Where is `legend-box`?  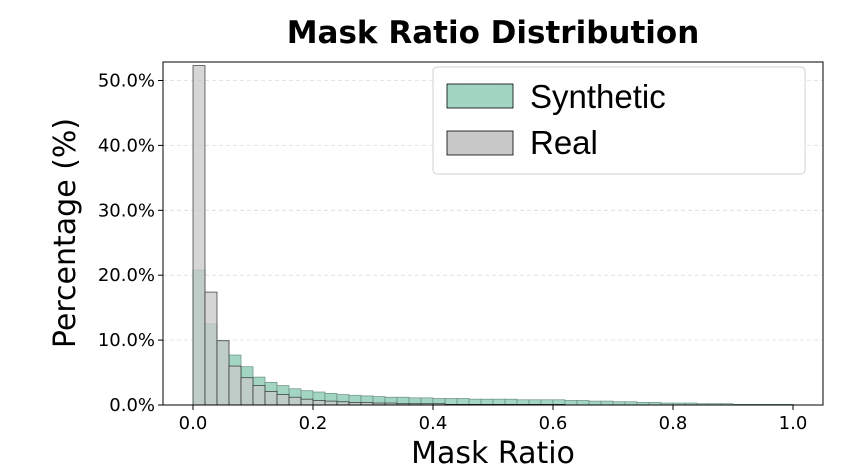
legend-box is located at coordinates (619, 120).